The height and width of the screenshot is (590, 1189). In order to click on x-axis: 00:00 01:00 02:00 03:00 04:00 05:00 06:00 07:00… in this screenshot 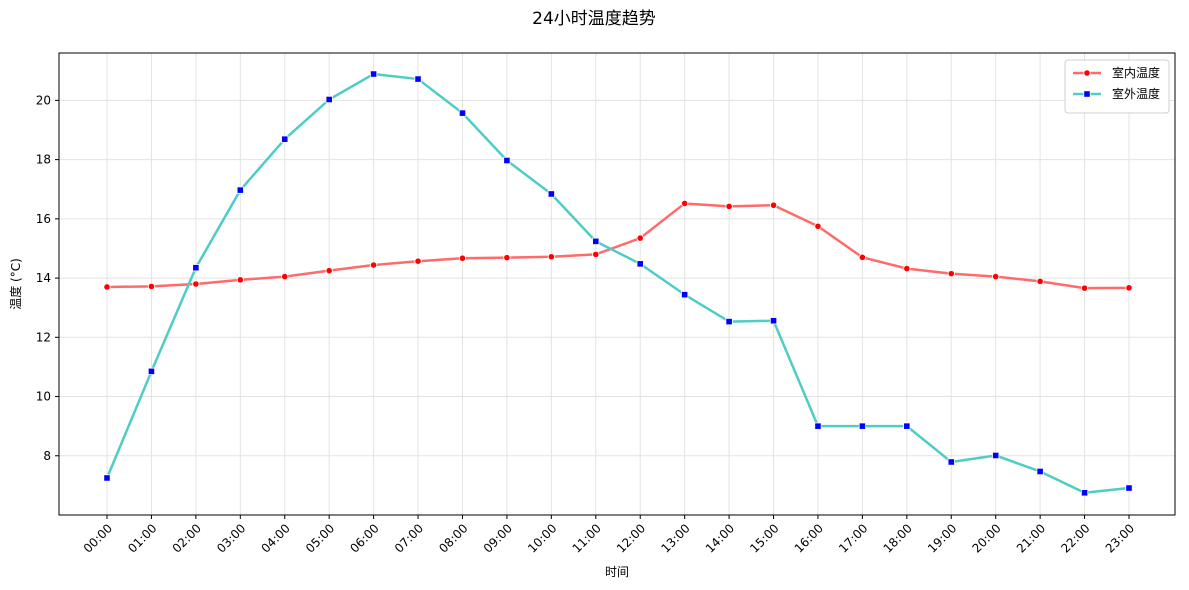, I will do `click(609, 535)`.